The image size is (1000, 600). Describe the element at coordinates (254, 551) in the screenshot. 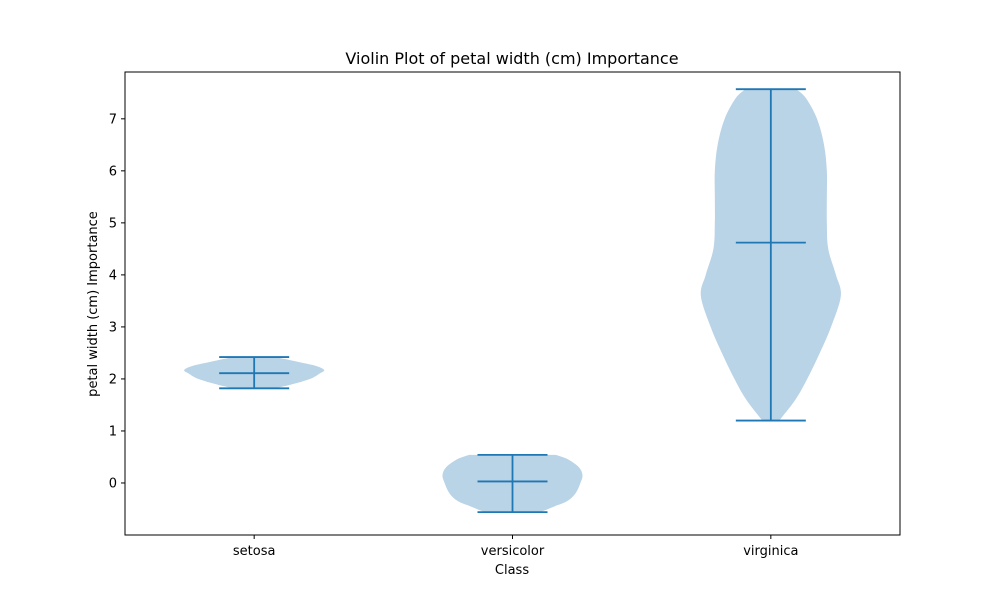

I see `x-tick-label-setosa: setosa` at that location.